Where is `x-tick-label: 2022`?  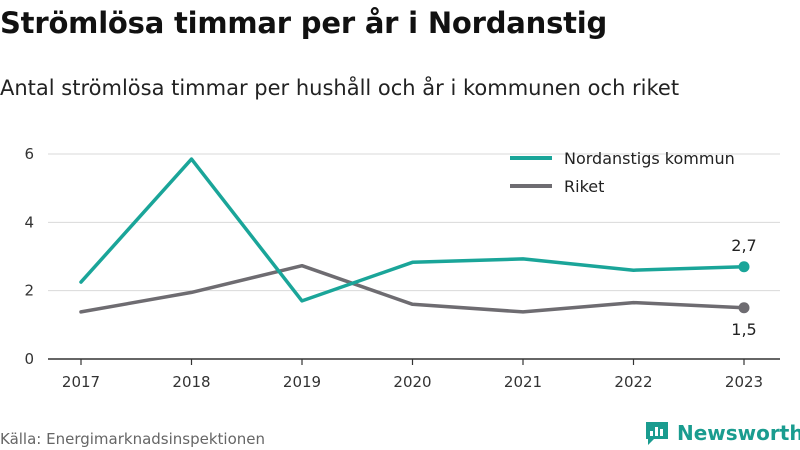
x-tick-label: 2022 is located at coordinates (633, 382).